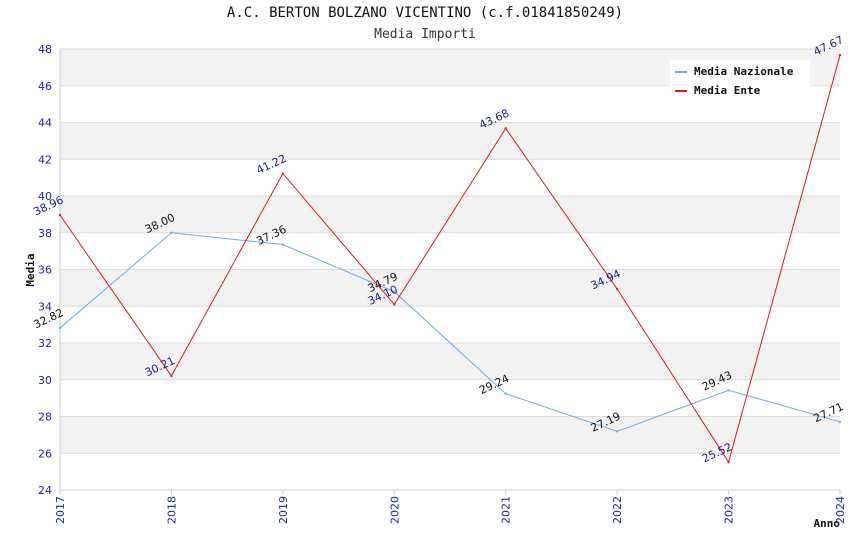 This screenshot has width=850, height=550. I want to click on legend-label: Media Nazionale, so click(744, 71).